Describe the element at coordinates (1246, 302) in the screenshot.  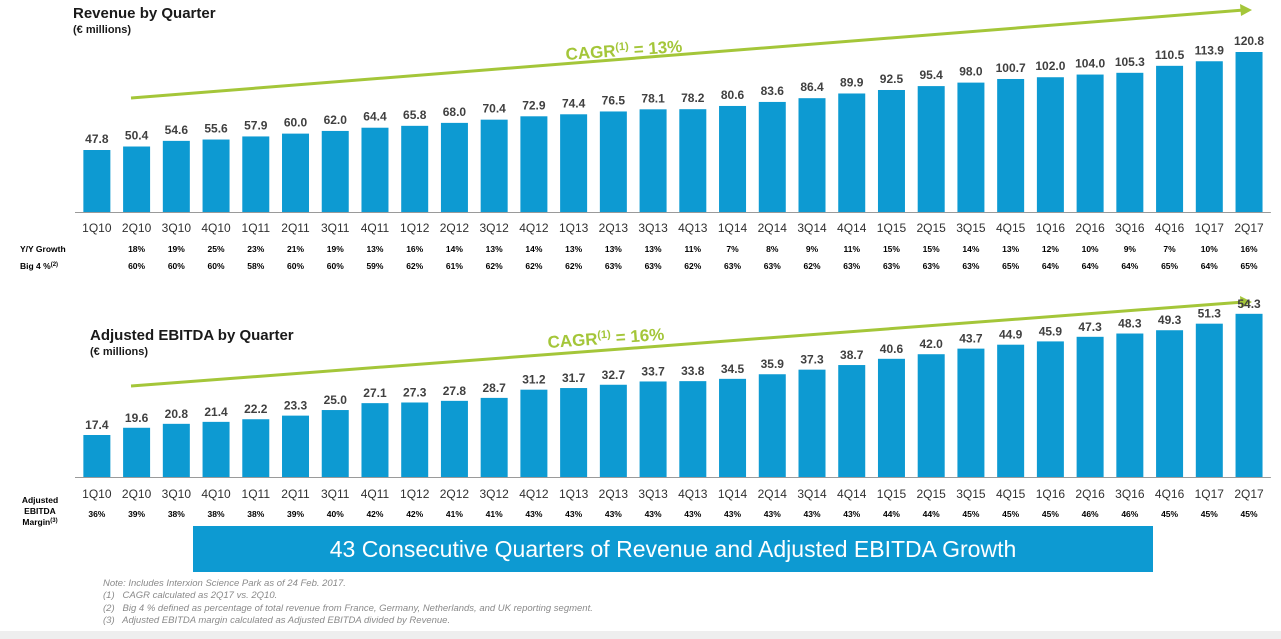
I see `cagr-arrow-head` at that location.